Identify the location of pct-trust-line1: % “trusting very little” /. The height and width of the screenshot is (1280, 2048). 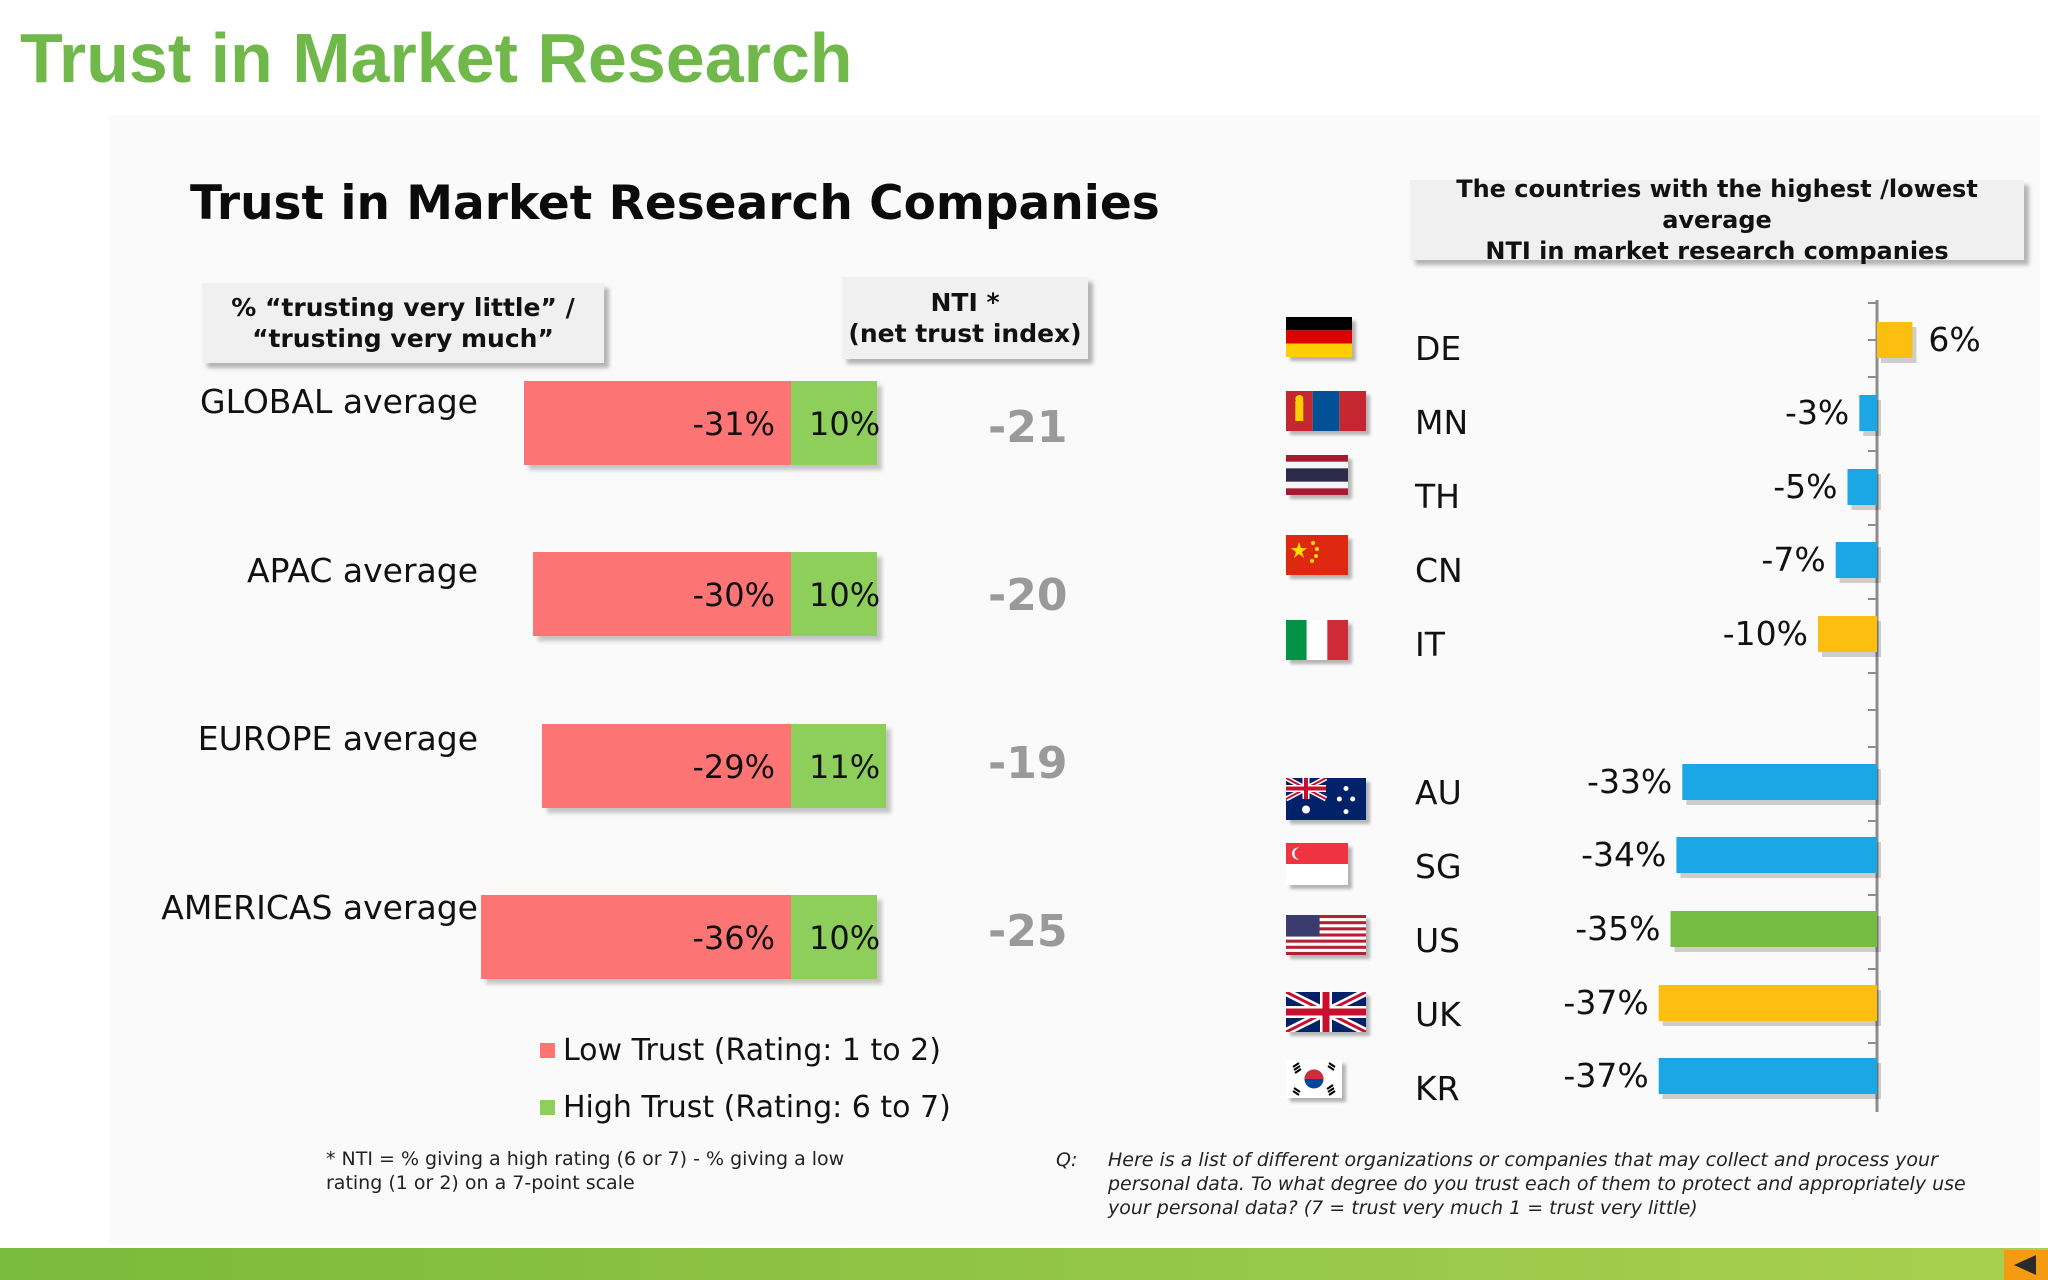
(403, 307).